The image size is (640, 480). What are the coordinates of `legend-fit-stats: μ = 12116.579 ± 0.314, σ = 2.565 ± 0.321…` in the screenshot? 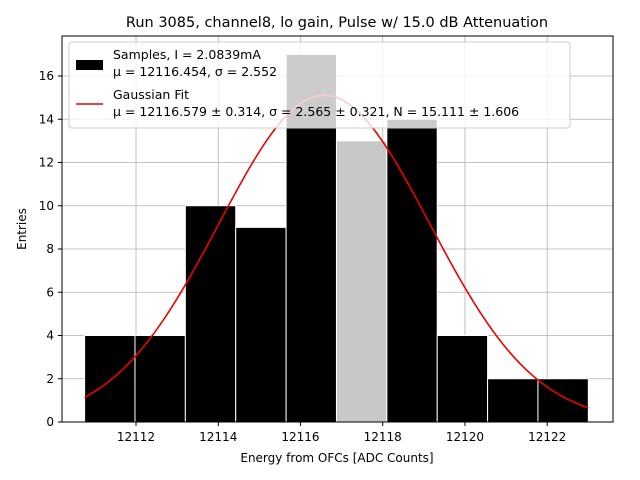 It's located at (316, 111).